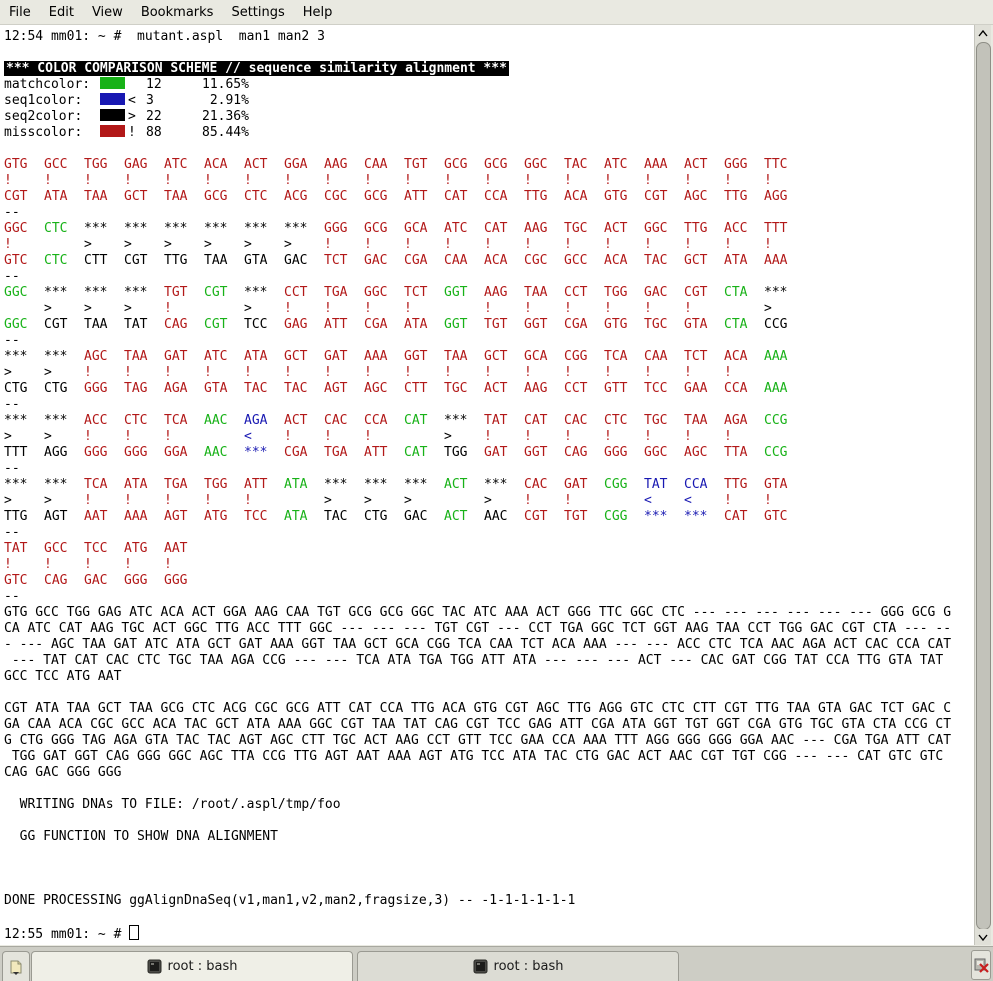 The image size is (993, 981). Describe the element at coordinates (496, 516) in the screenshot. I see `codon-cell: AAC` at that location.